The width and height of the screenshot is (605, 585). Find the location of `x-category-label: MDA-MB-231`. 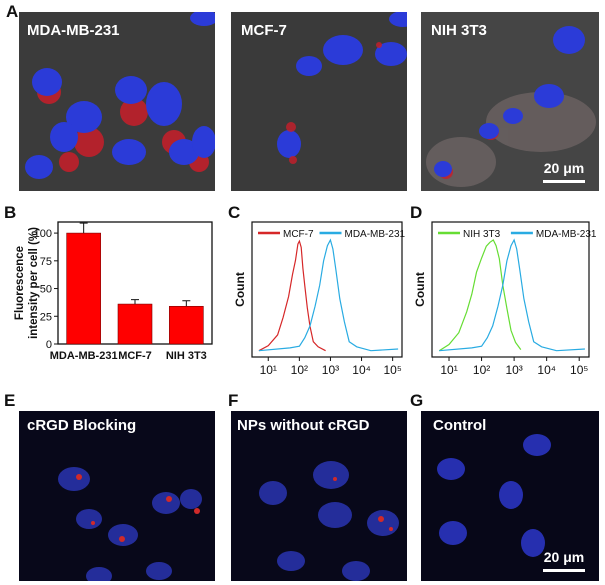

x-category-label: MDA-MB-231 is located at coordinates (84, 356).